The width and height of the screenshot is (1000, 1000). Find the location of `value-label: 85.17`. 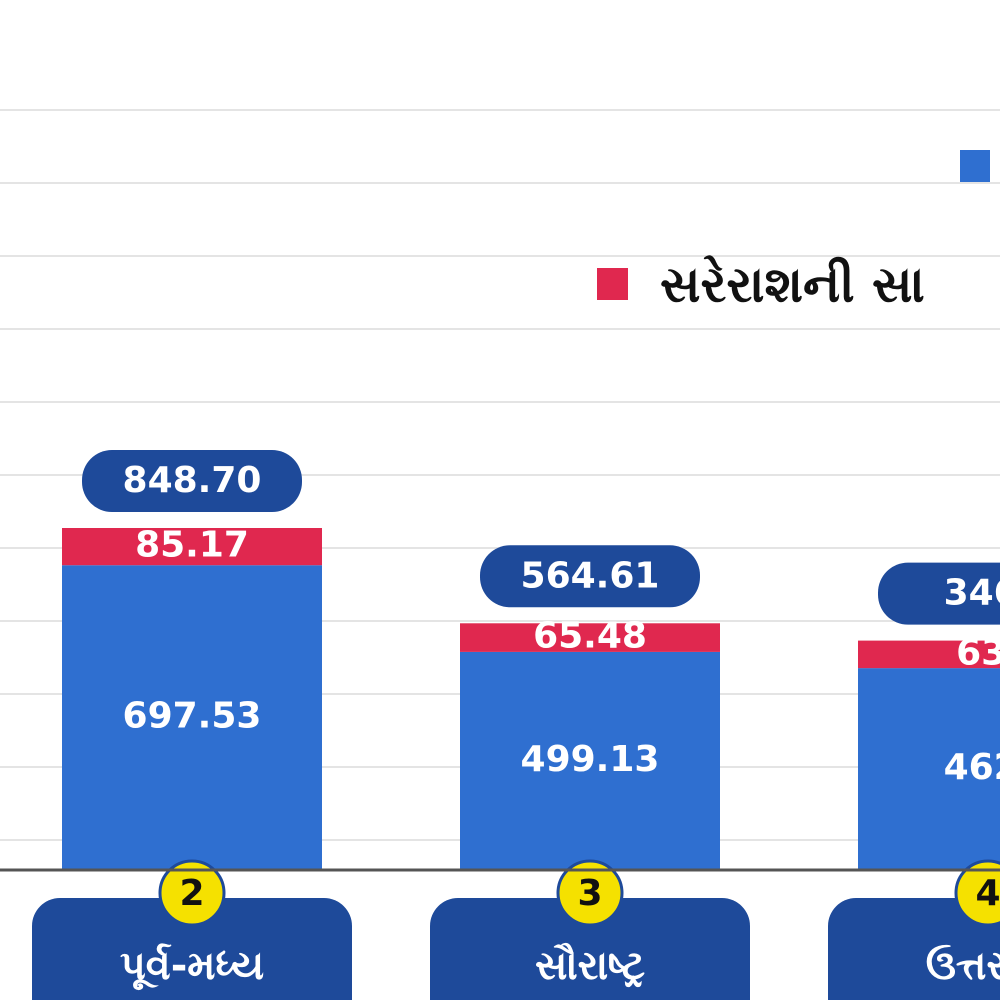

value-label: 85.17 is located at coordinates (192, 545).